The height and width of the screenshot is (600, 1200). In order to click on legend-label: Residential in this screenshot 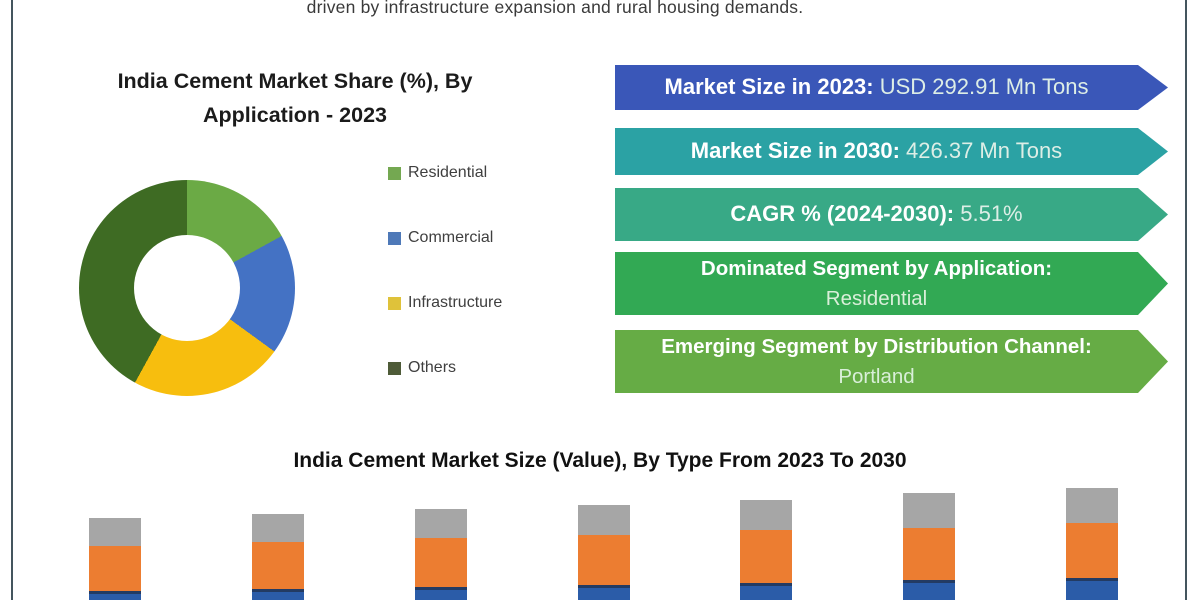, I will do `click(448, 172)`.